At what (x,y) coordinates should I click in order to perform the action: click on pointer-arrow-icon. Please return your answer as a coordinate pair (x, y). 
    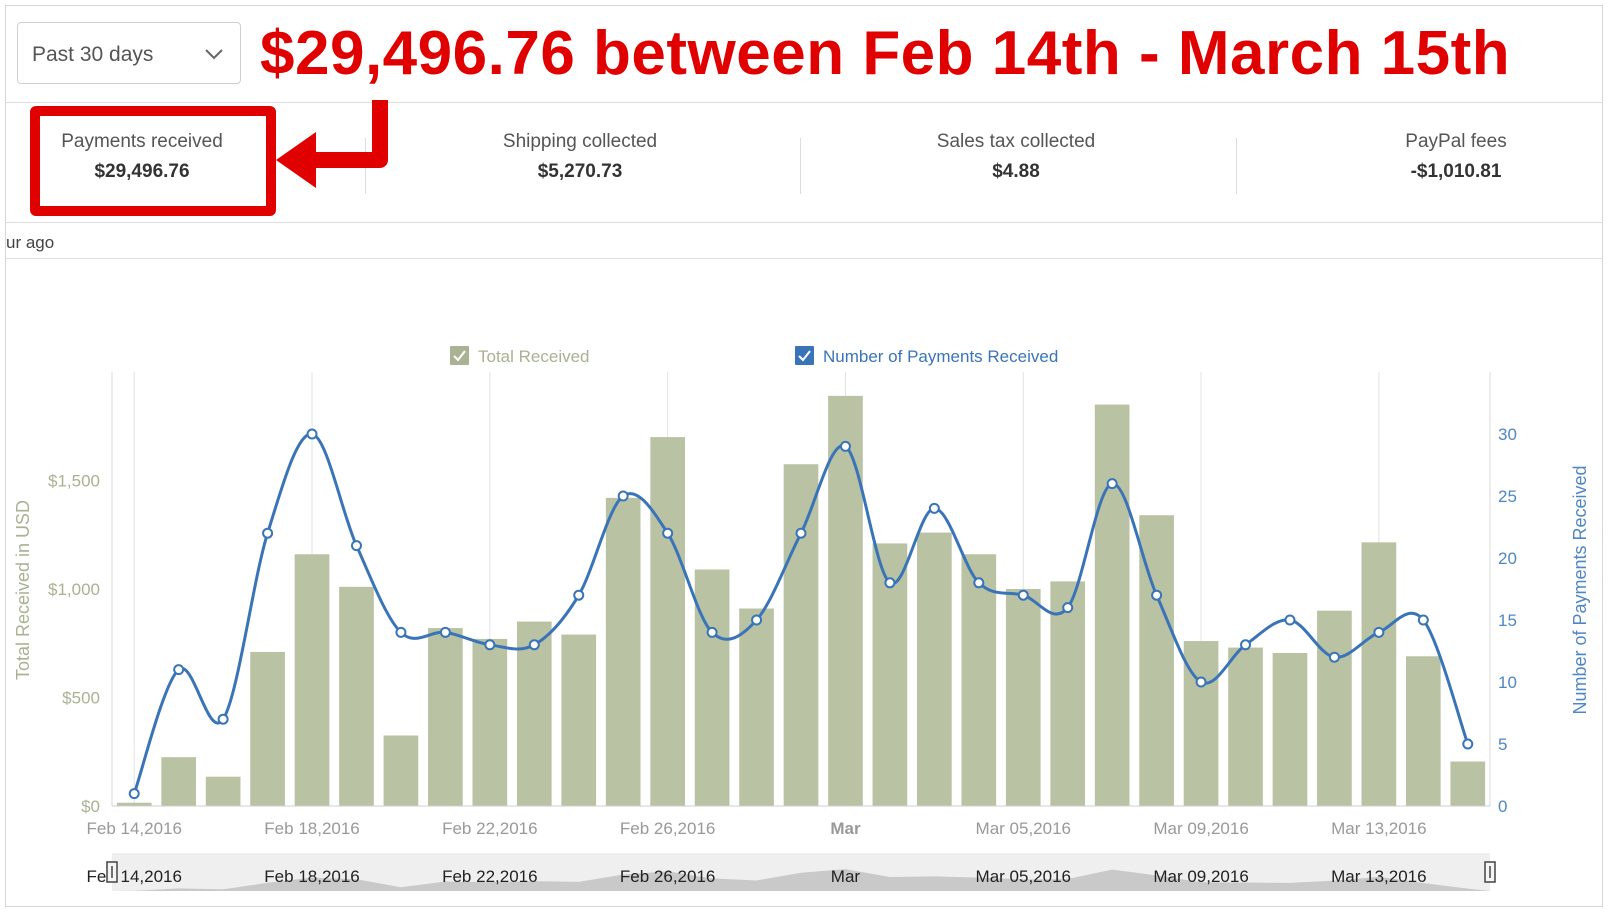
    Looking at the image, I should click on (332, 144).